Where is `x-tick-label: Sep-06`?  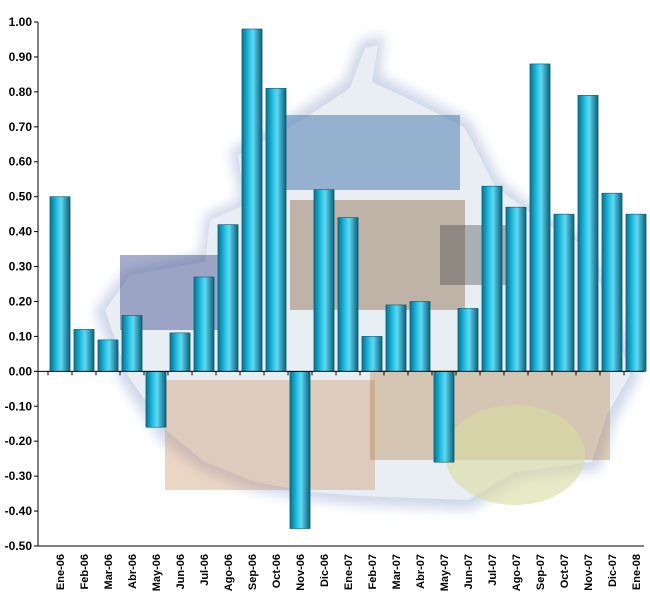
x-tick-label: Sep-06 is located at coordinates (253, 572).